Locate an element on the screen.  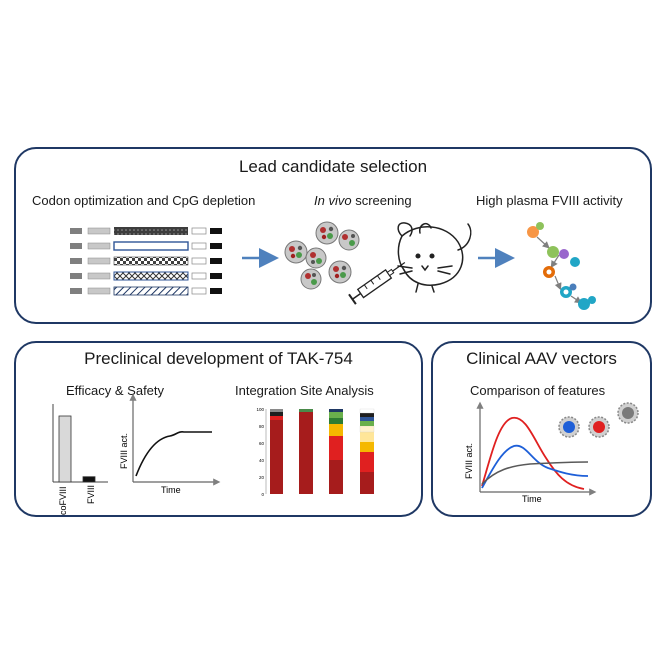
comparison-label: Comparison of features is located at coordinates (538, 390).